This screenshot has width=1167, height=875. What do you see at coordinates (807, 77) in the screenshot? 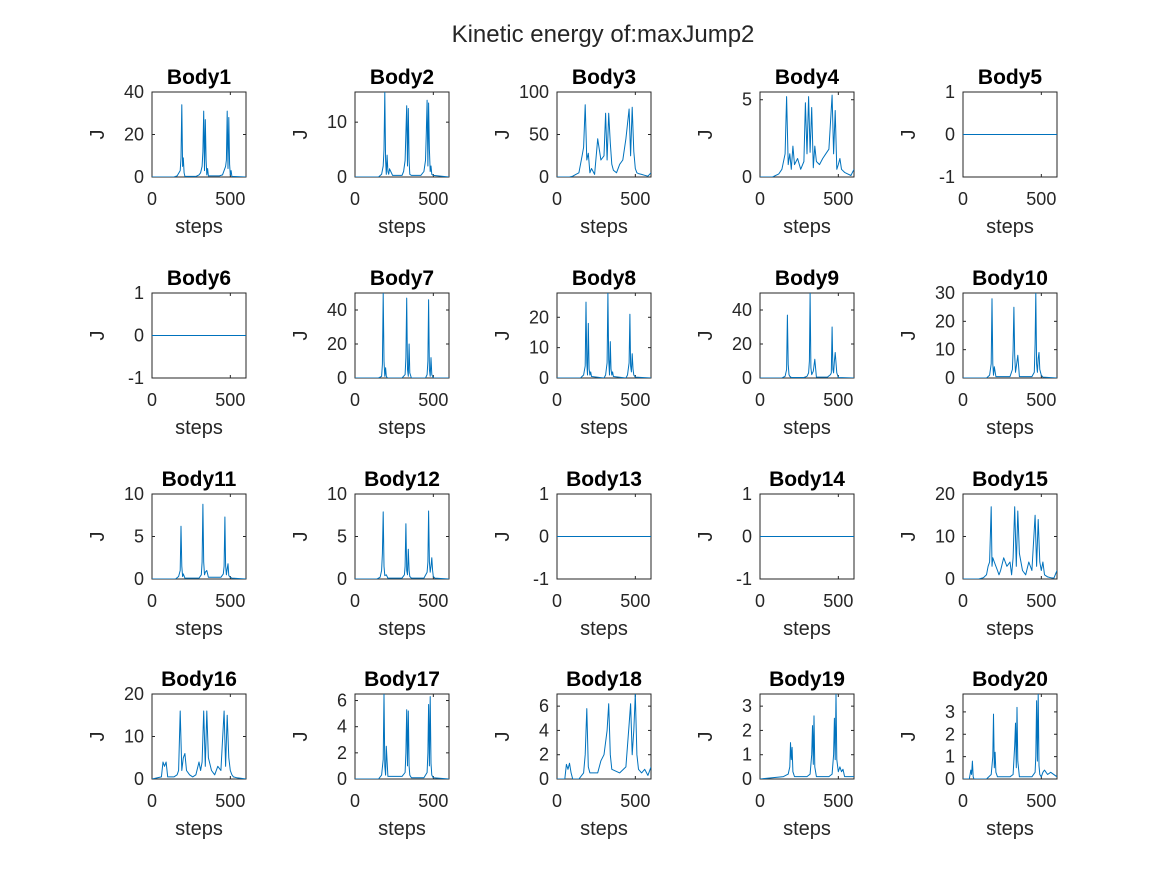
I see `subplot-title: Body4` at bounding box center [807, 77].